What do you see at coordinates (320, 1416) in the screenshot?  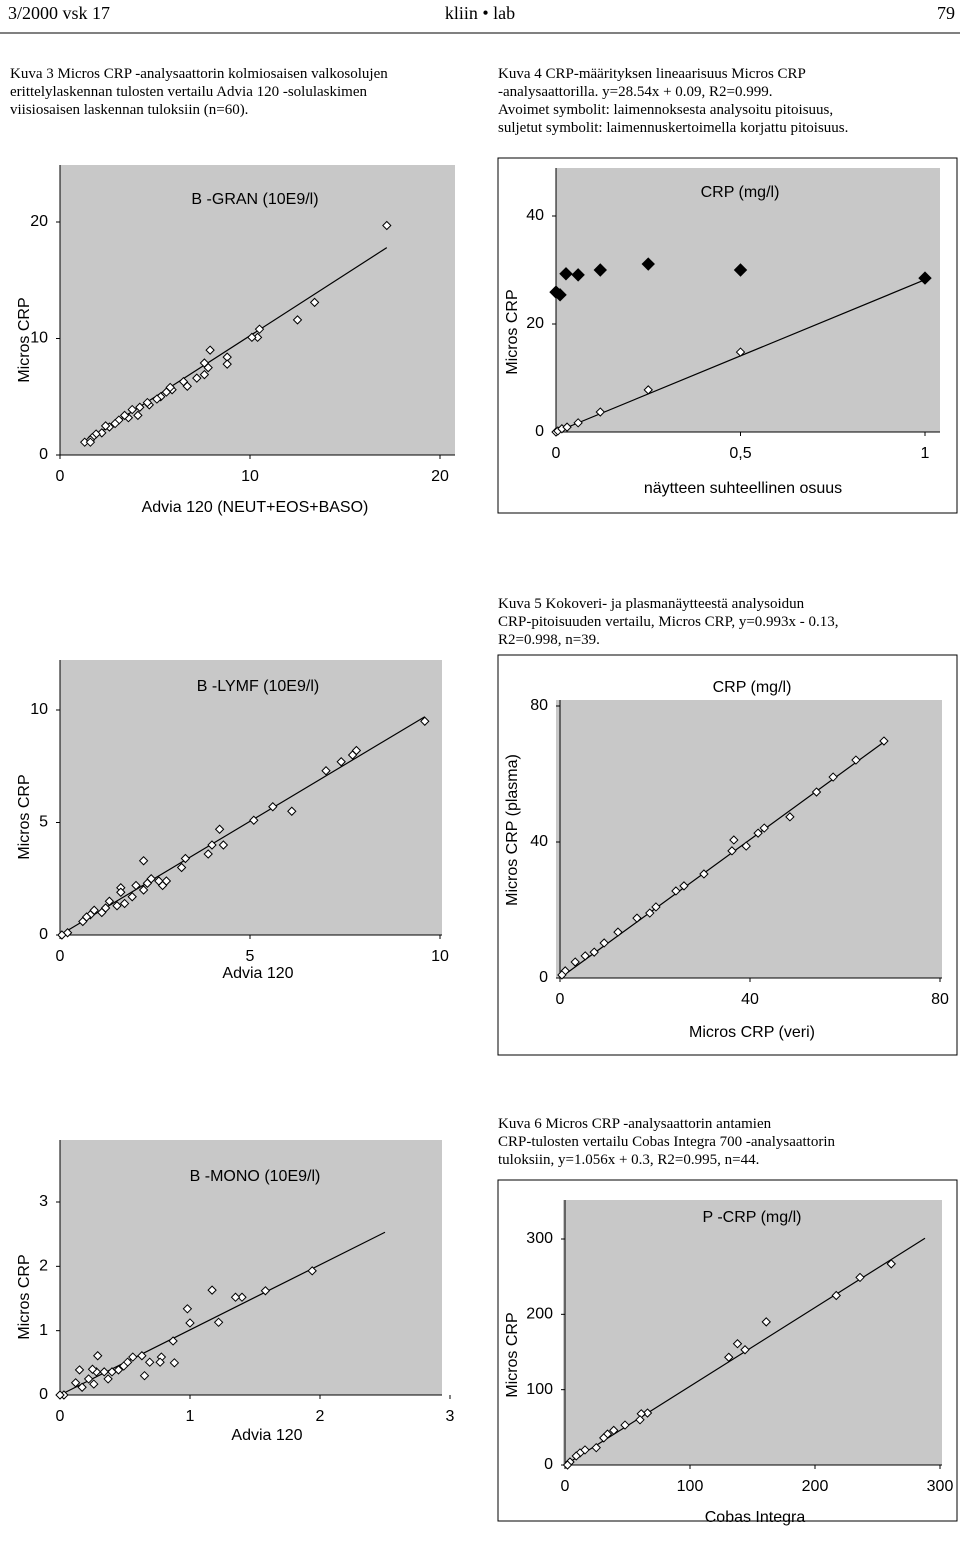 I see `x-tick-label: 2` at bounding box center [320, 1416].